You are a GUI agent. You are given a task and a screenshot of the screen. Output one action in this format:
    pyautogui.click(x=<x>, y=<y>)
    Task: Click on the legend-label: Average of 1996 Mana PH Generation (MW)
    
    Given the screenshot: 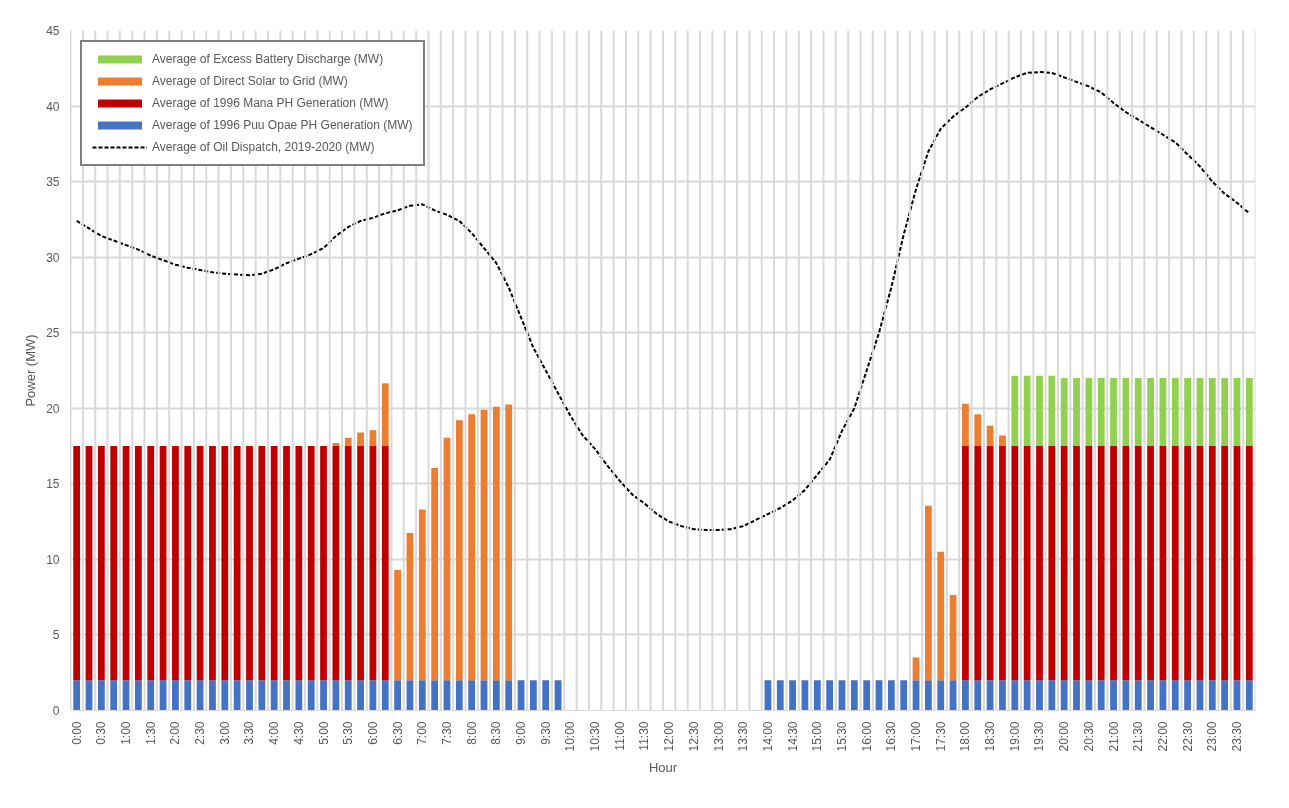 What is the action you would take?
    pyautogui.click(x=270, y=103)
    